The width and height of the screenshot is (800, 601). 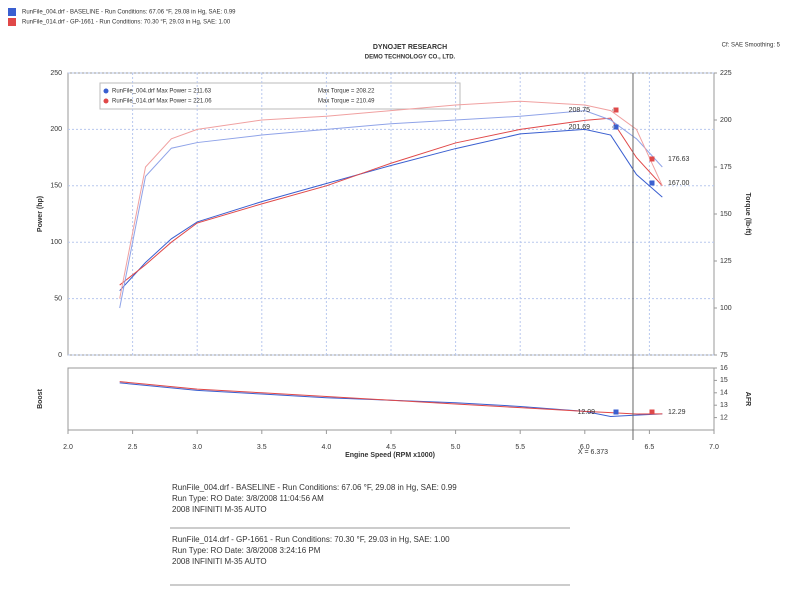 What do you see at coordinates (68, 447) in the screenshot?
I see `x-tick-label: 2.0` at bounding box center [68, 447].